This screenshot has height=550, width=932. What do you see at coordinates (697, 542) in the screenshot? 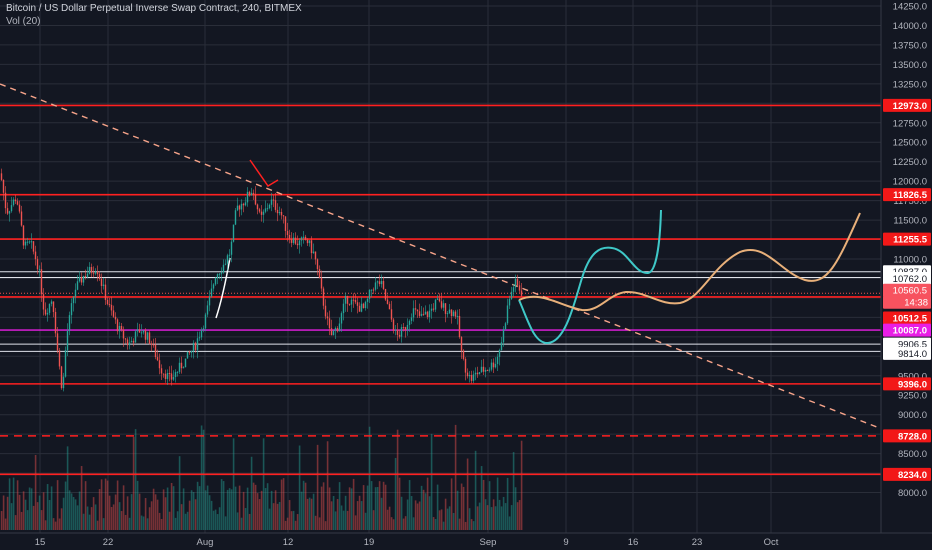
I see `time-tick-label: 23` at bounding box center [697, 542].